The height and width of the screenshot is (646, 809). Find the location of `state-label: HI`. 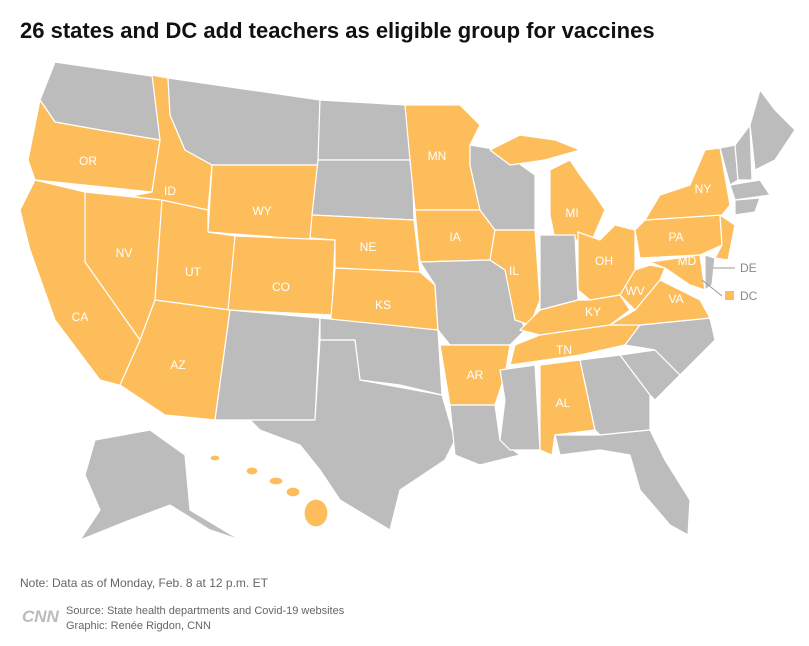

state-label: HI is located at coordinates (286, 520).